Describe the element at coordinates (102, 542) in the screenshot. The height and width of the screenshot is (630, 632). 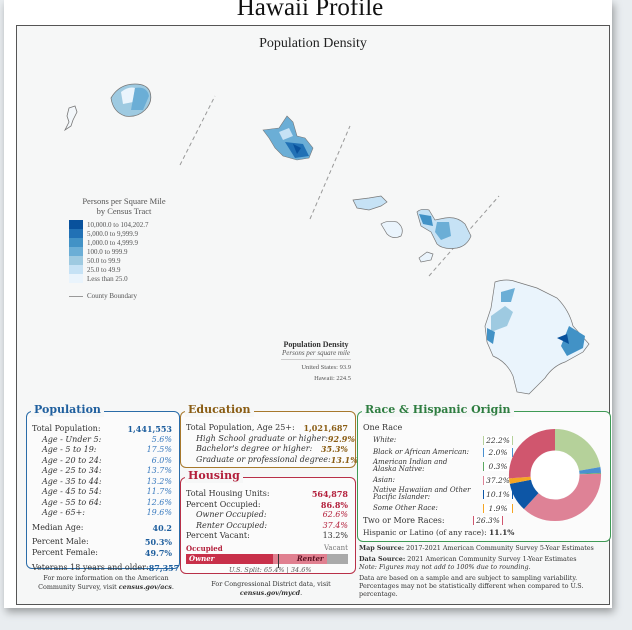
I see `percent-male-row: Percent Male: 50.3%` at that location.